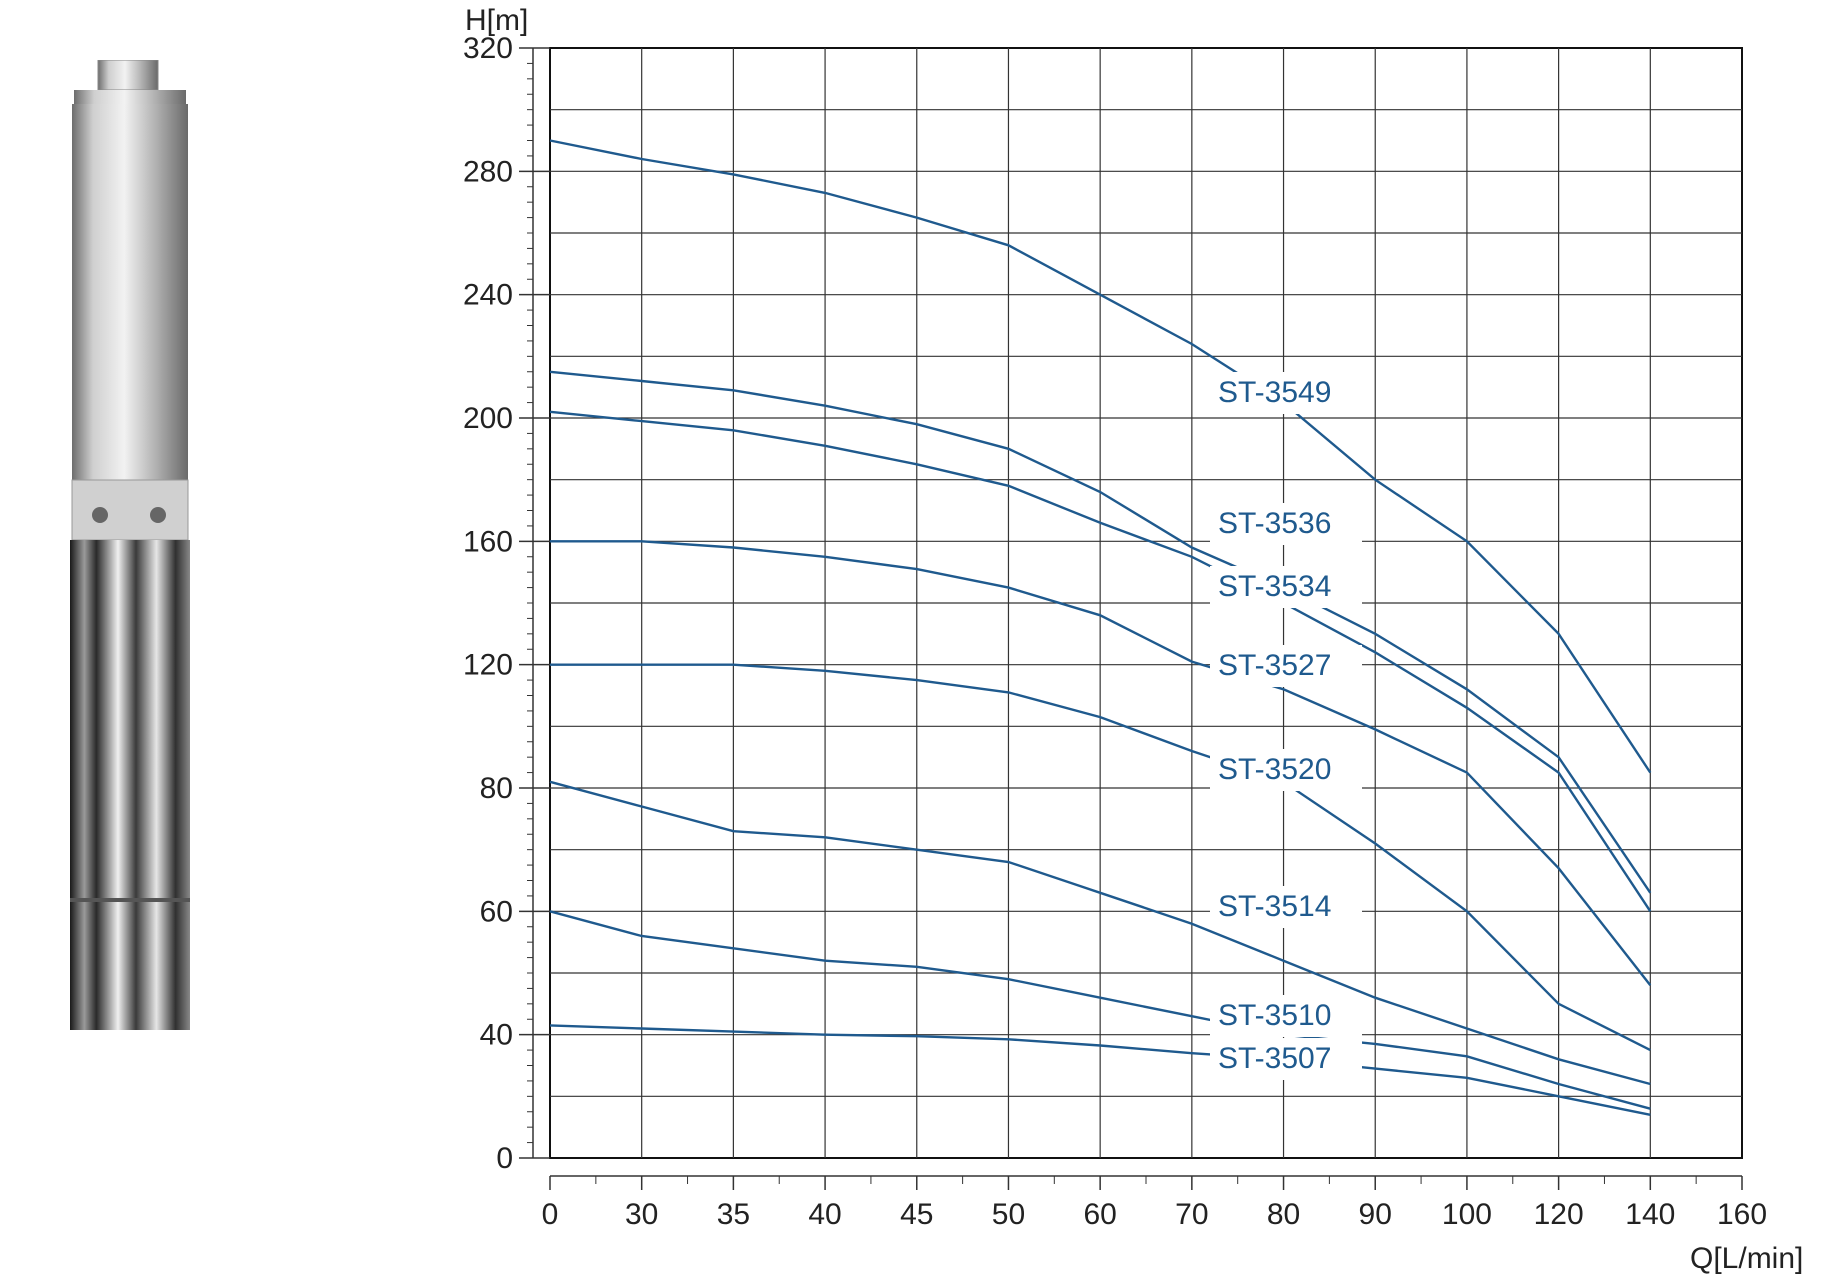  Describe the element at coordinates (1099, 1214) in the screenshot. I see `x-tick-label: 60` at that location.